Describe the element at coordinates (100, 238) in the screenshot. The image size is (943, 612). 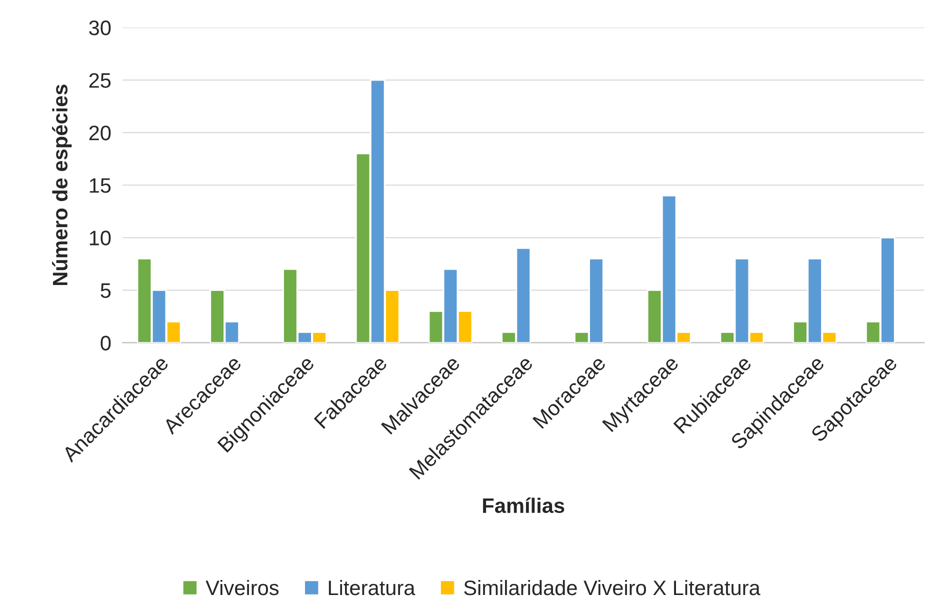
I see `y-tick-label: 10` at that location.